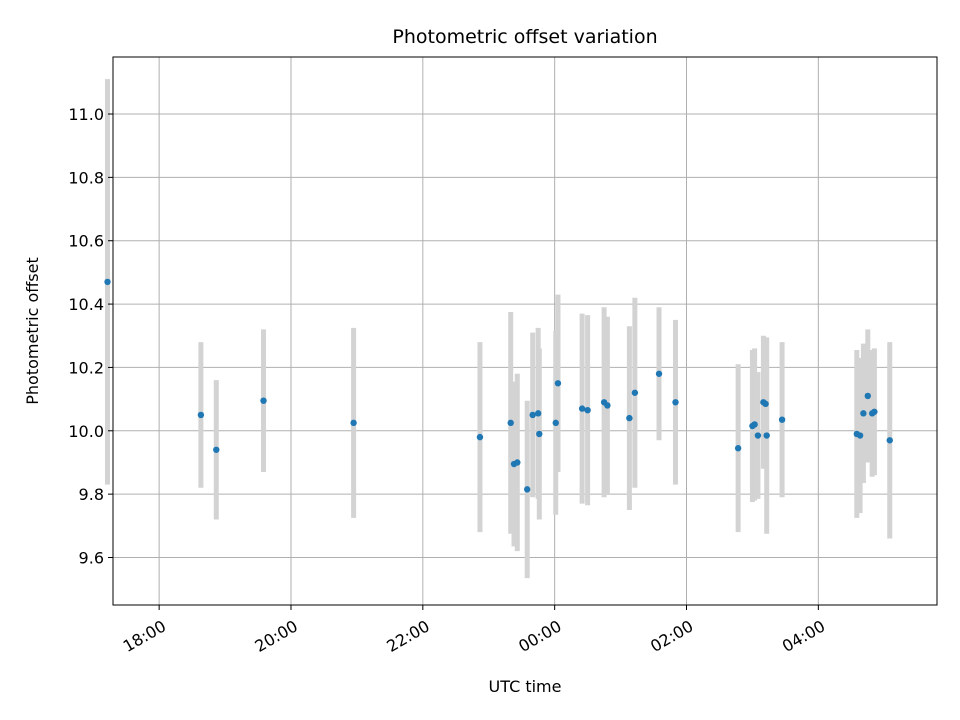  What do you see at coordinates (91, 557) in the screenshot?
I see `y-tick-label: 9.6` at bounding box center [91, 557].